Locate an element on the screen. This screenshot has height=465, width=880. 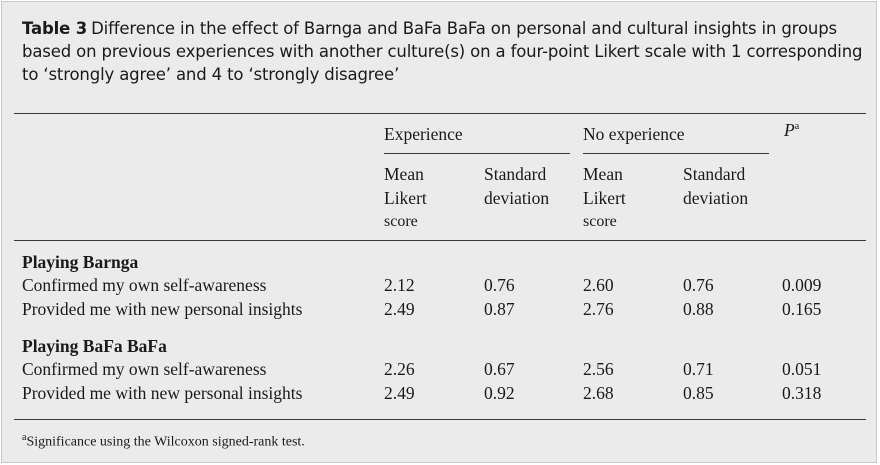
p-value-cell: 0.051 is located at coordinates (802, 369).